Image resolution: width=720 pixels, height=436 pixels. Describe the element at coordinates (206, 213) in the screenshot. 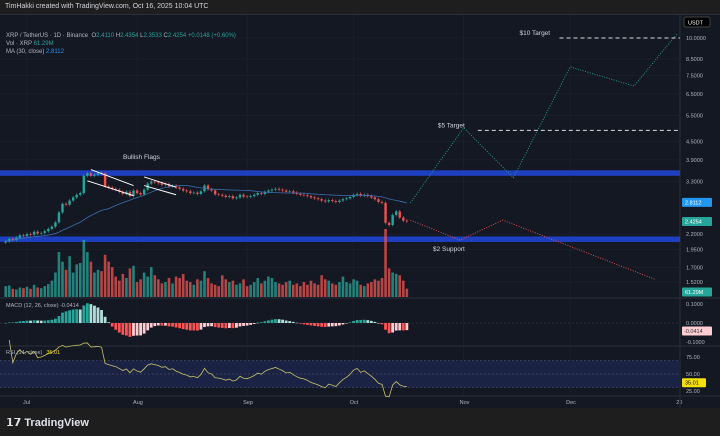

I see `moving-average-line` at that location.